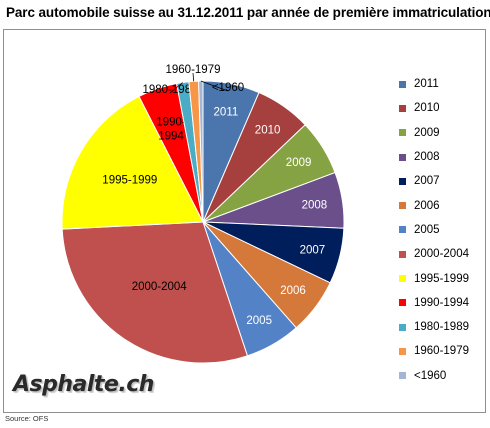 The height and width of the screenshot is (428, 490). I want to click on pie-slice-2000-2004, so click(155, 292).